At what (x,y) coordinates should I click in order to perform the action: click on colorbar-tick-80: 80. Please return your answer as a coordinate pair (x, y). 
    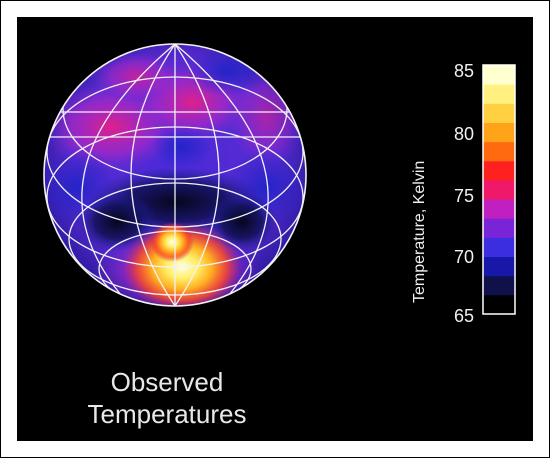
    Looking at the image, I should click on (464, 134).